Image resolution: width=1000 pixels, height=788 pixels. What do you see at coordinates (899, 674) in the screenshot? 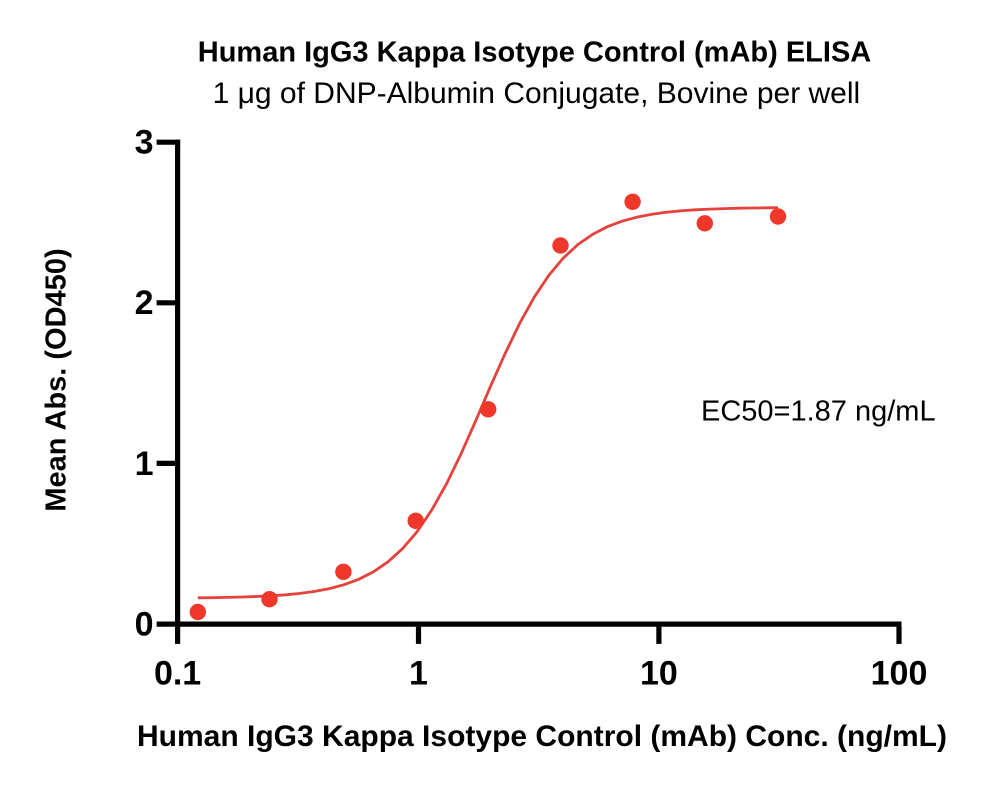
I see `svg-text: 100` at bounding box center [899, 674].